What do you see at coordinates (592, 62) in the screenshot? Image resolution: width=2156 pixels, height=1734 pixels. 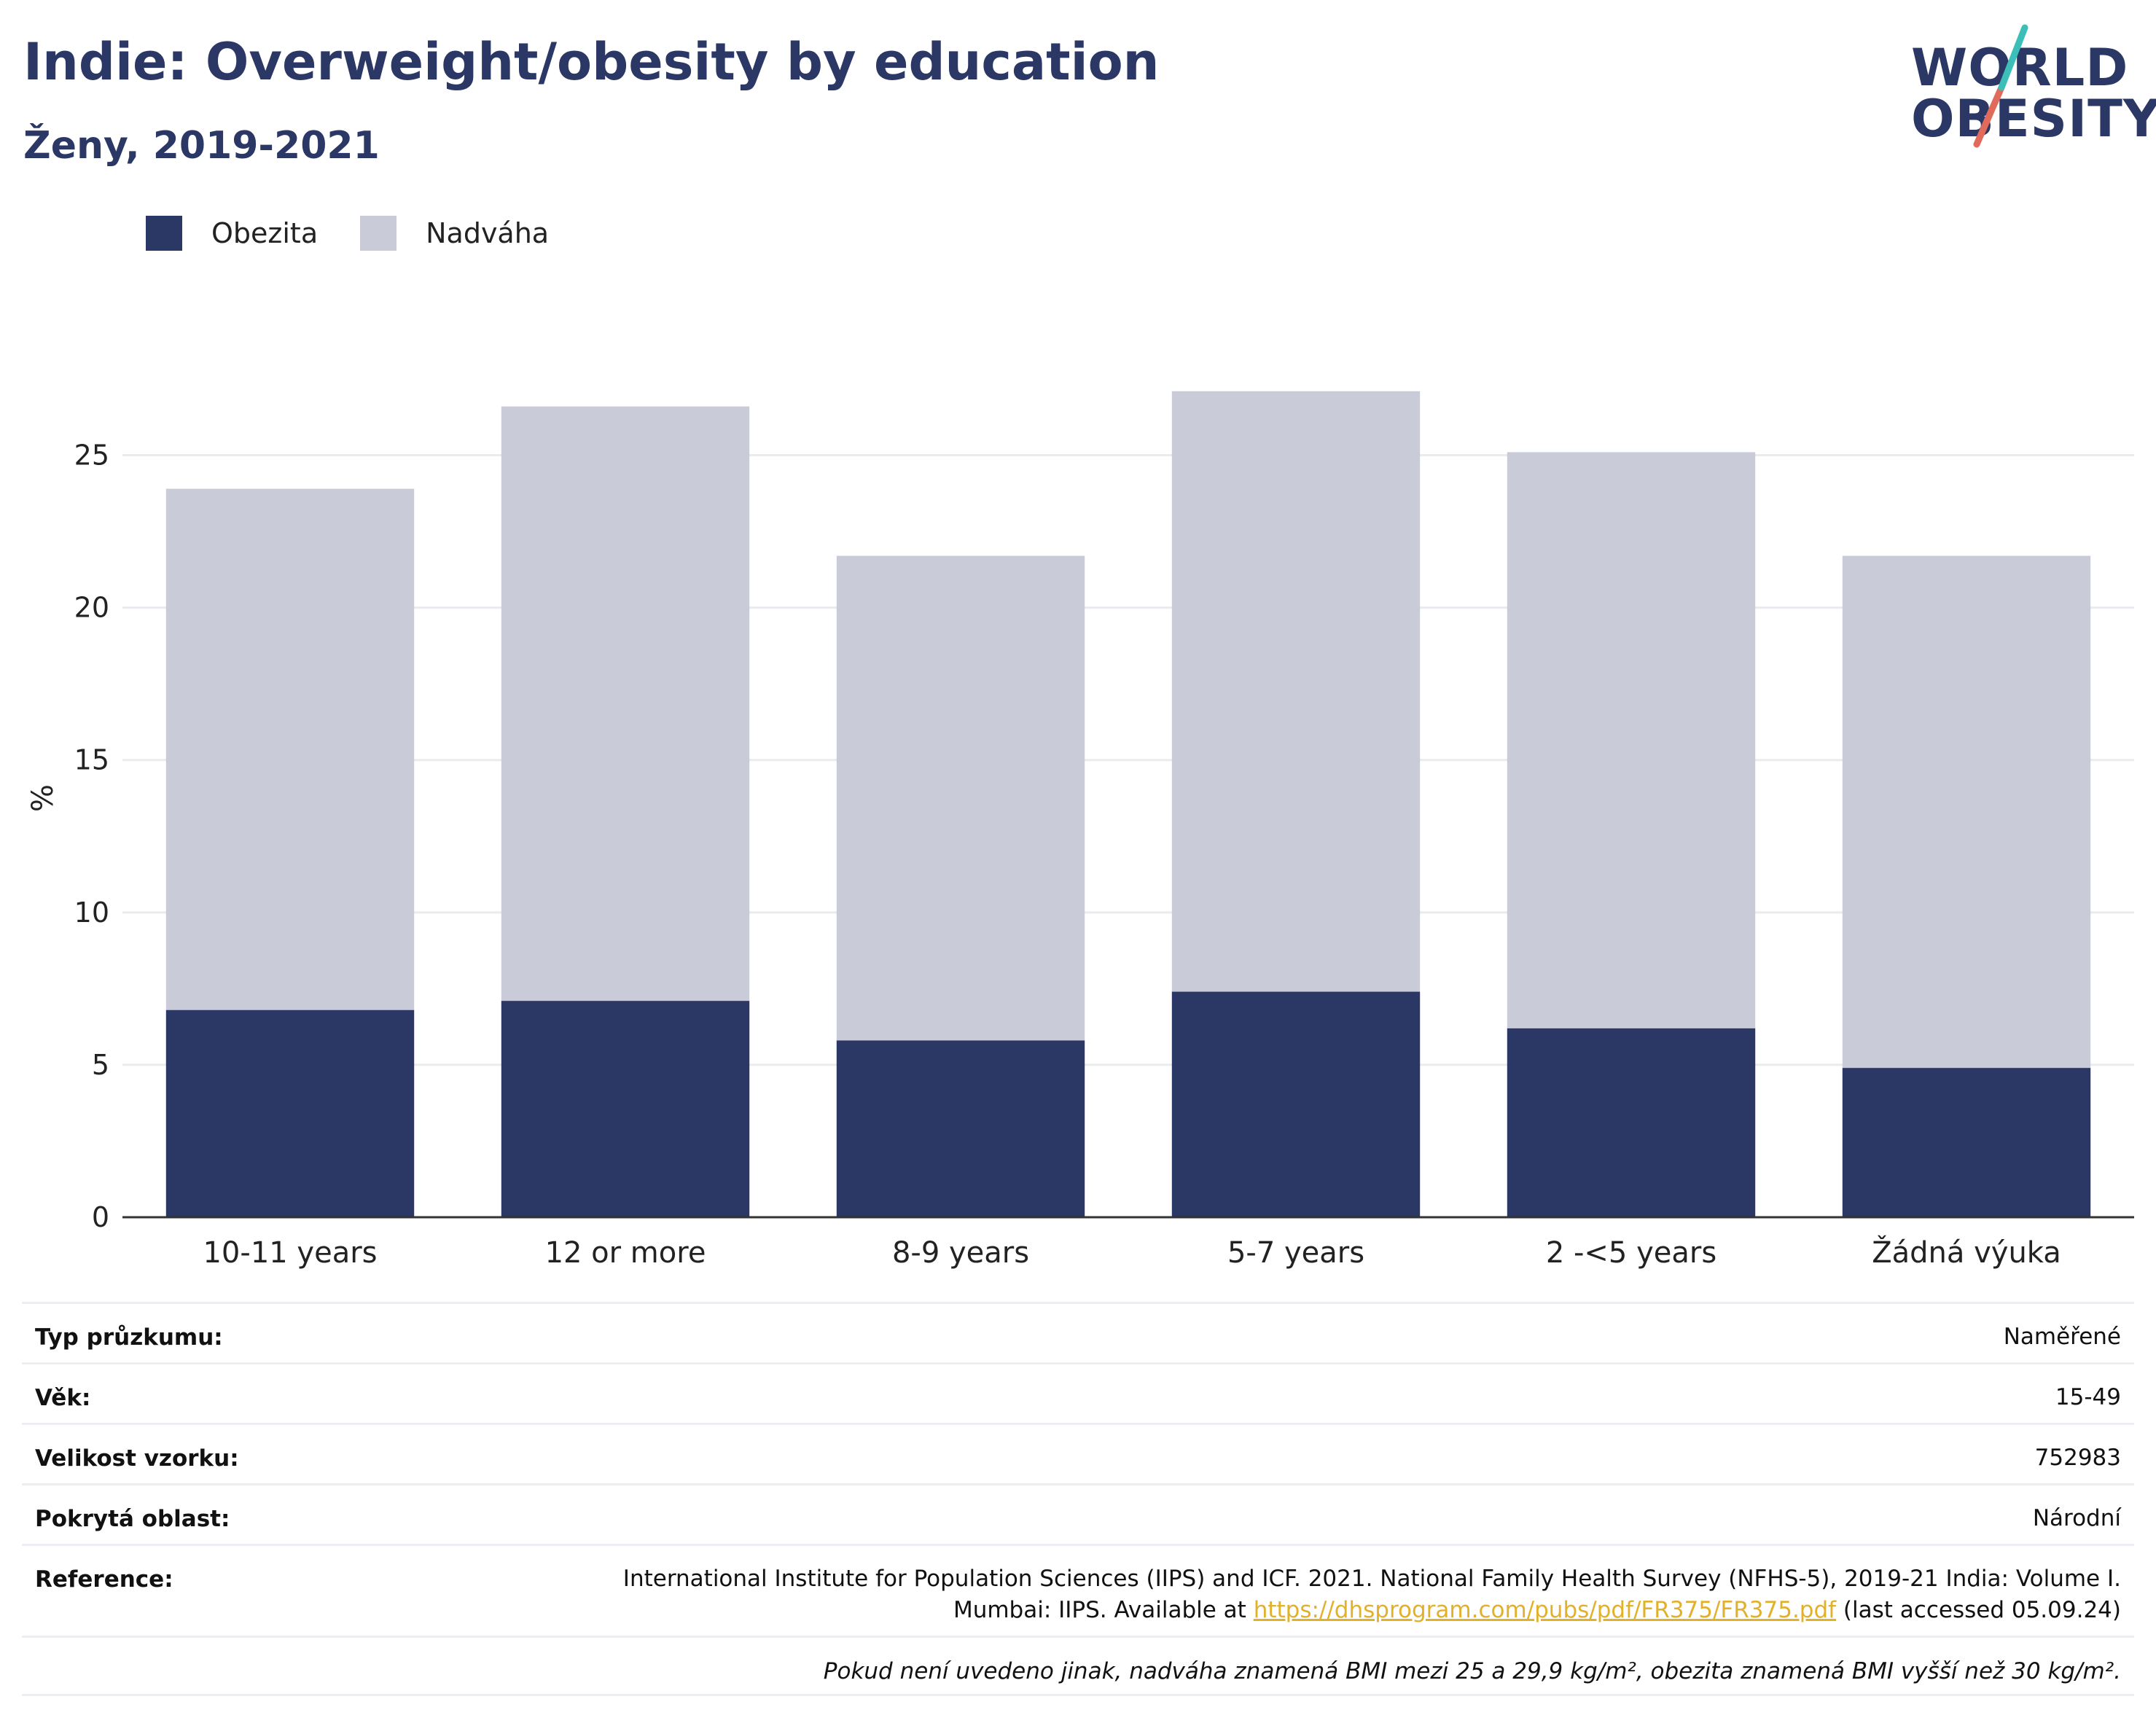 I see `chart-title: Indie: Overweight/obesity by education` at bounding box center [592, 62].